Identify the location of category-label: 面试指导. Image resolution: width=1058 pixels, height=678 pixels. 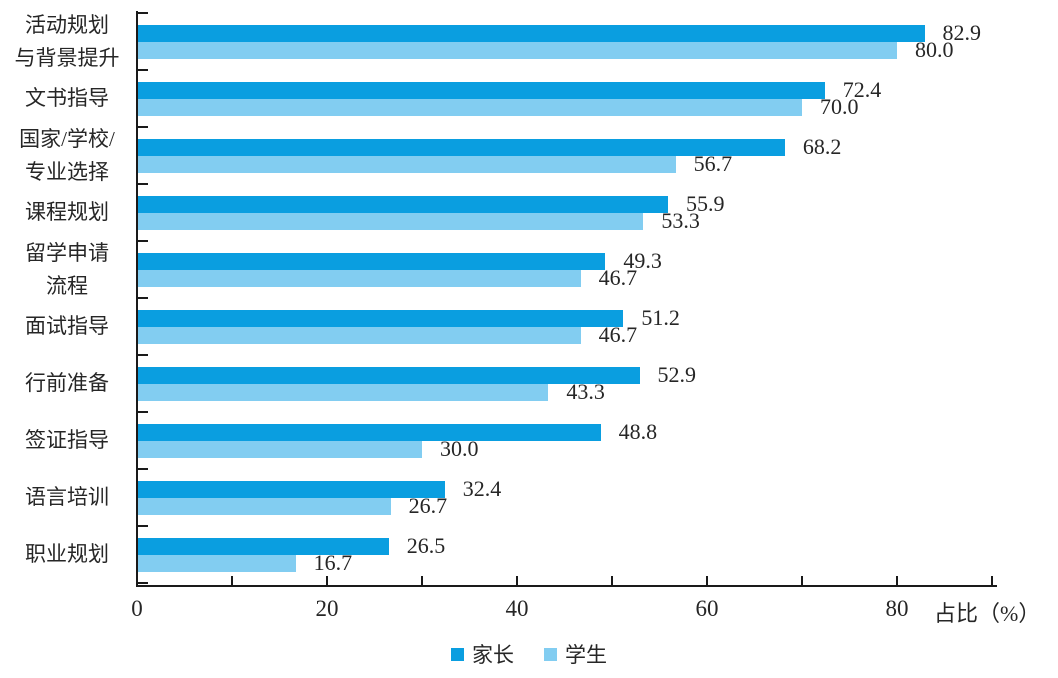
(67, 326).